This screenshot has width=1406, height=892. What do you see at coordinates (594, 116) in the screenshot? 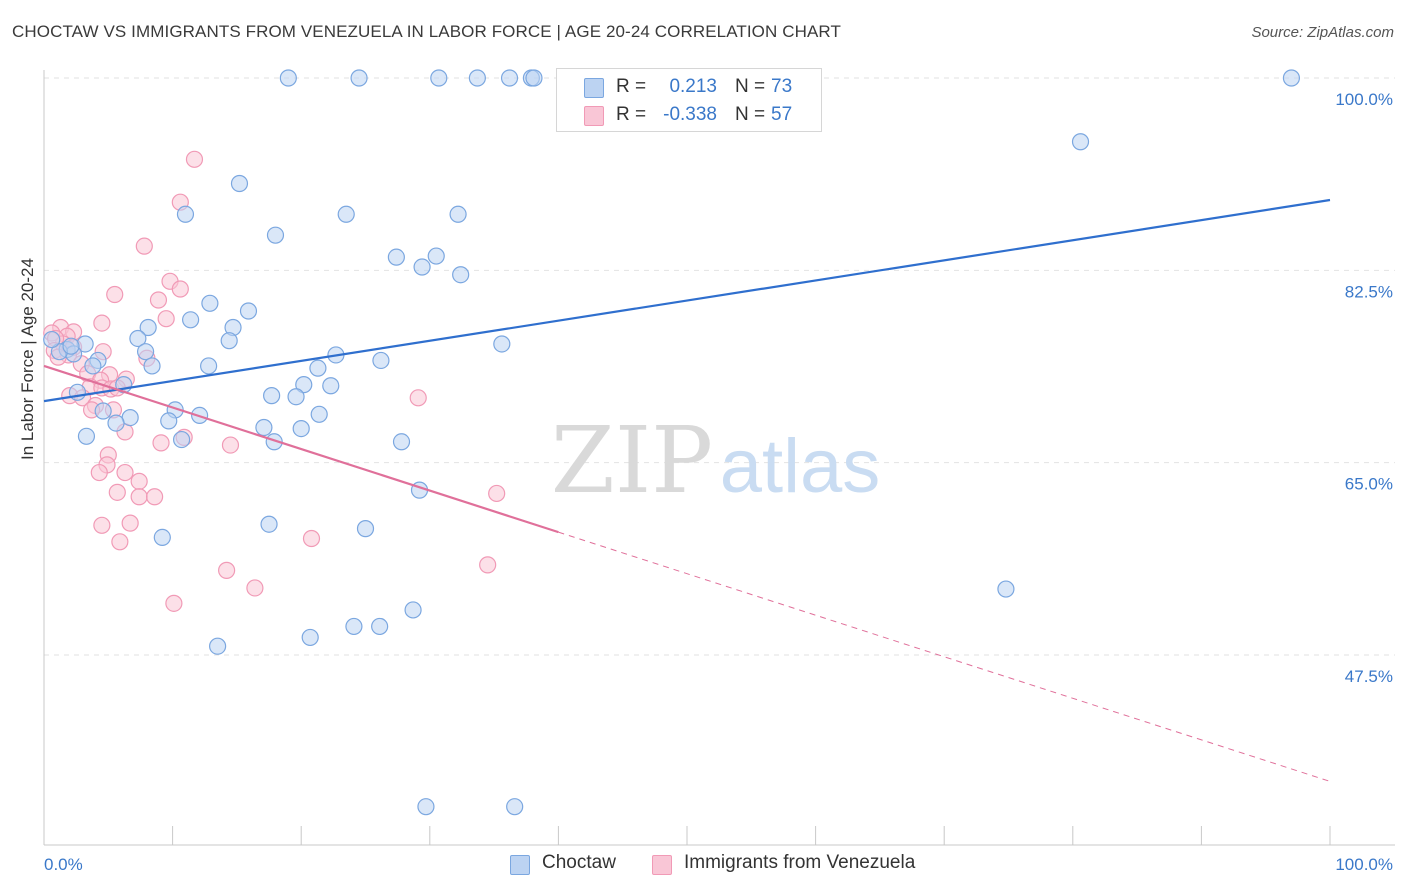
I see `legend-swatch-venezuela` at bounding box center [594, 116].